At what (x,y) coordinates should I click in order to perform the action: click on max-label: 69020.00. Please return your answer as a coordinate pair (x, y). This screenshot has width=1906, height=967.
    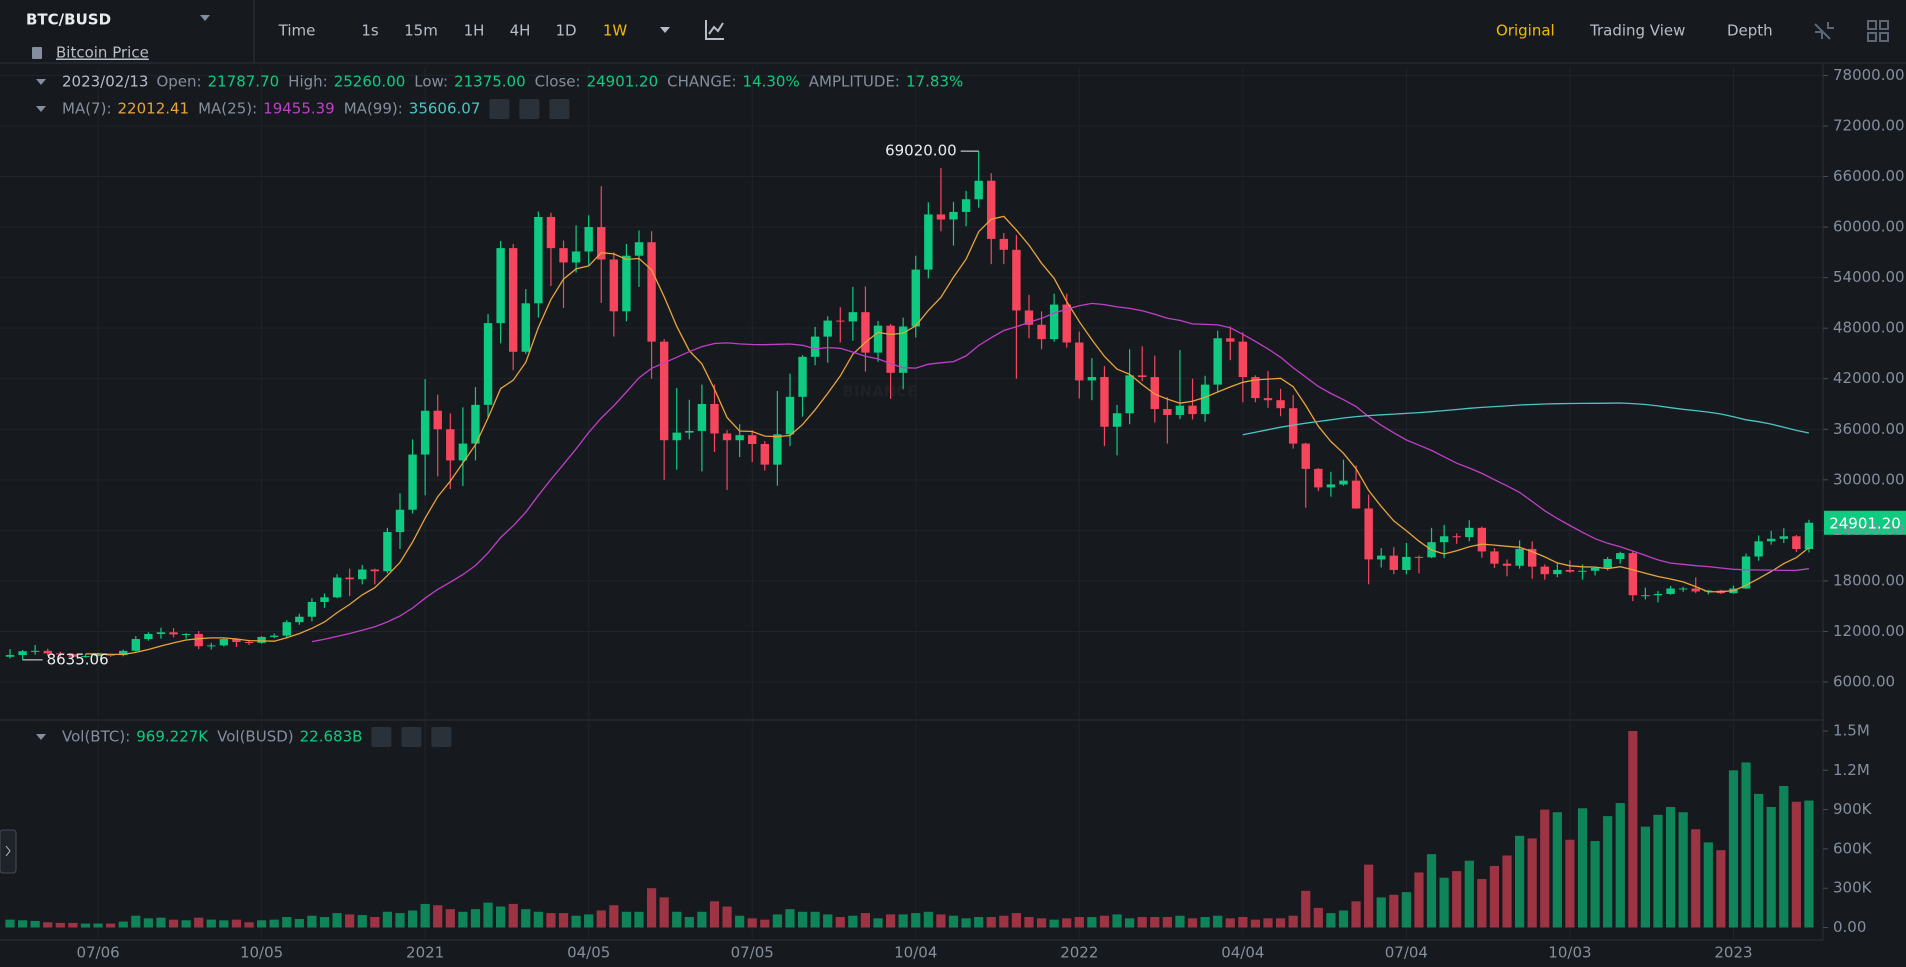
    Looking at the image, I should click on (921, 151).